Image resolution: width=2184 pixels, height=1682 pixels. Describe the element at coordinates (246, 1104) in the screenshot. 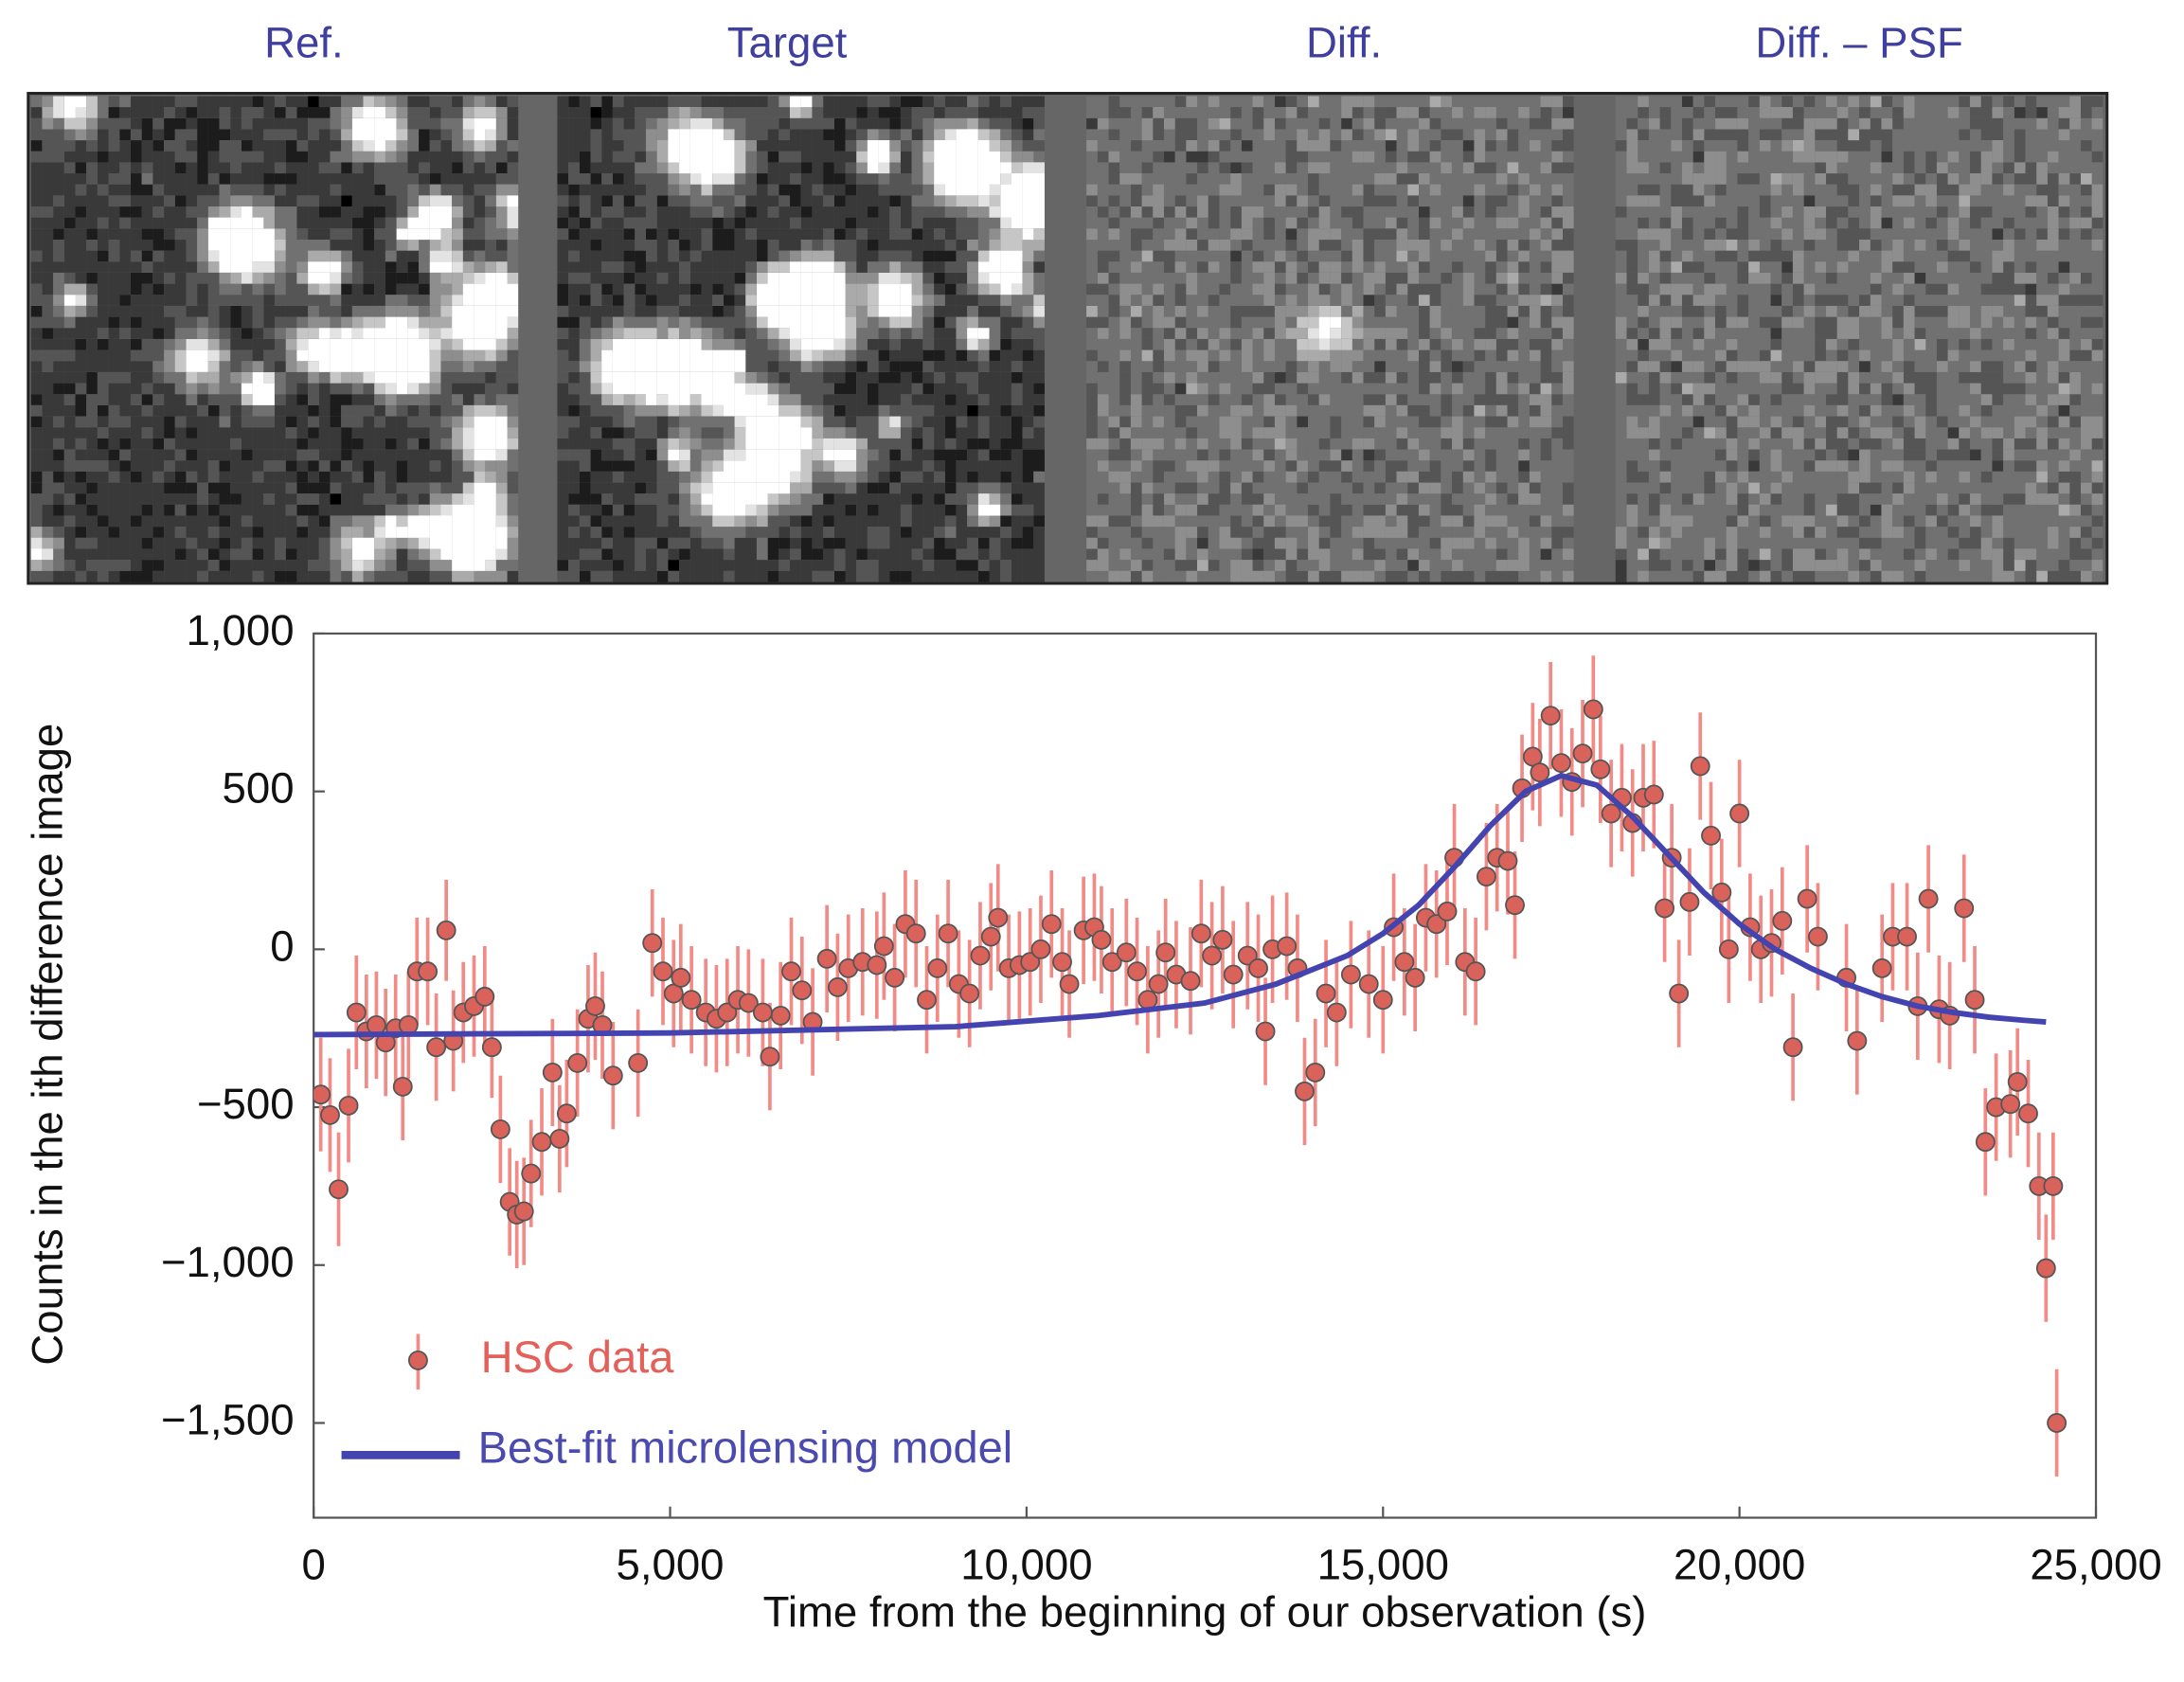

I see `y-tick-label: −500` at that location.